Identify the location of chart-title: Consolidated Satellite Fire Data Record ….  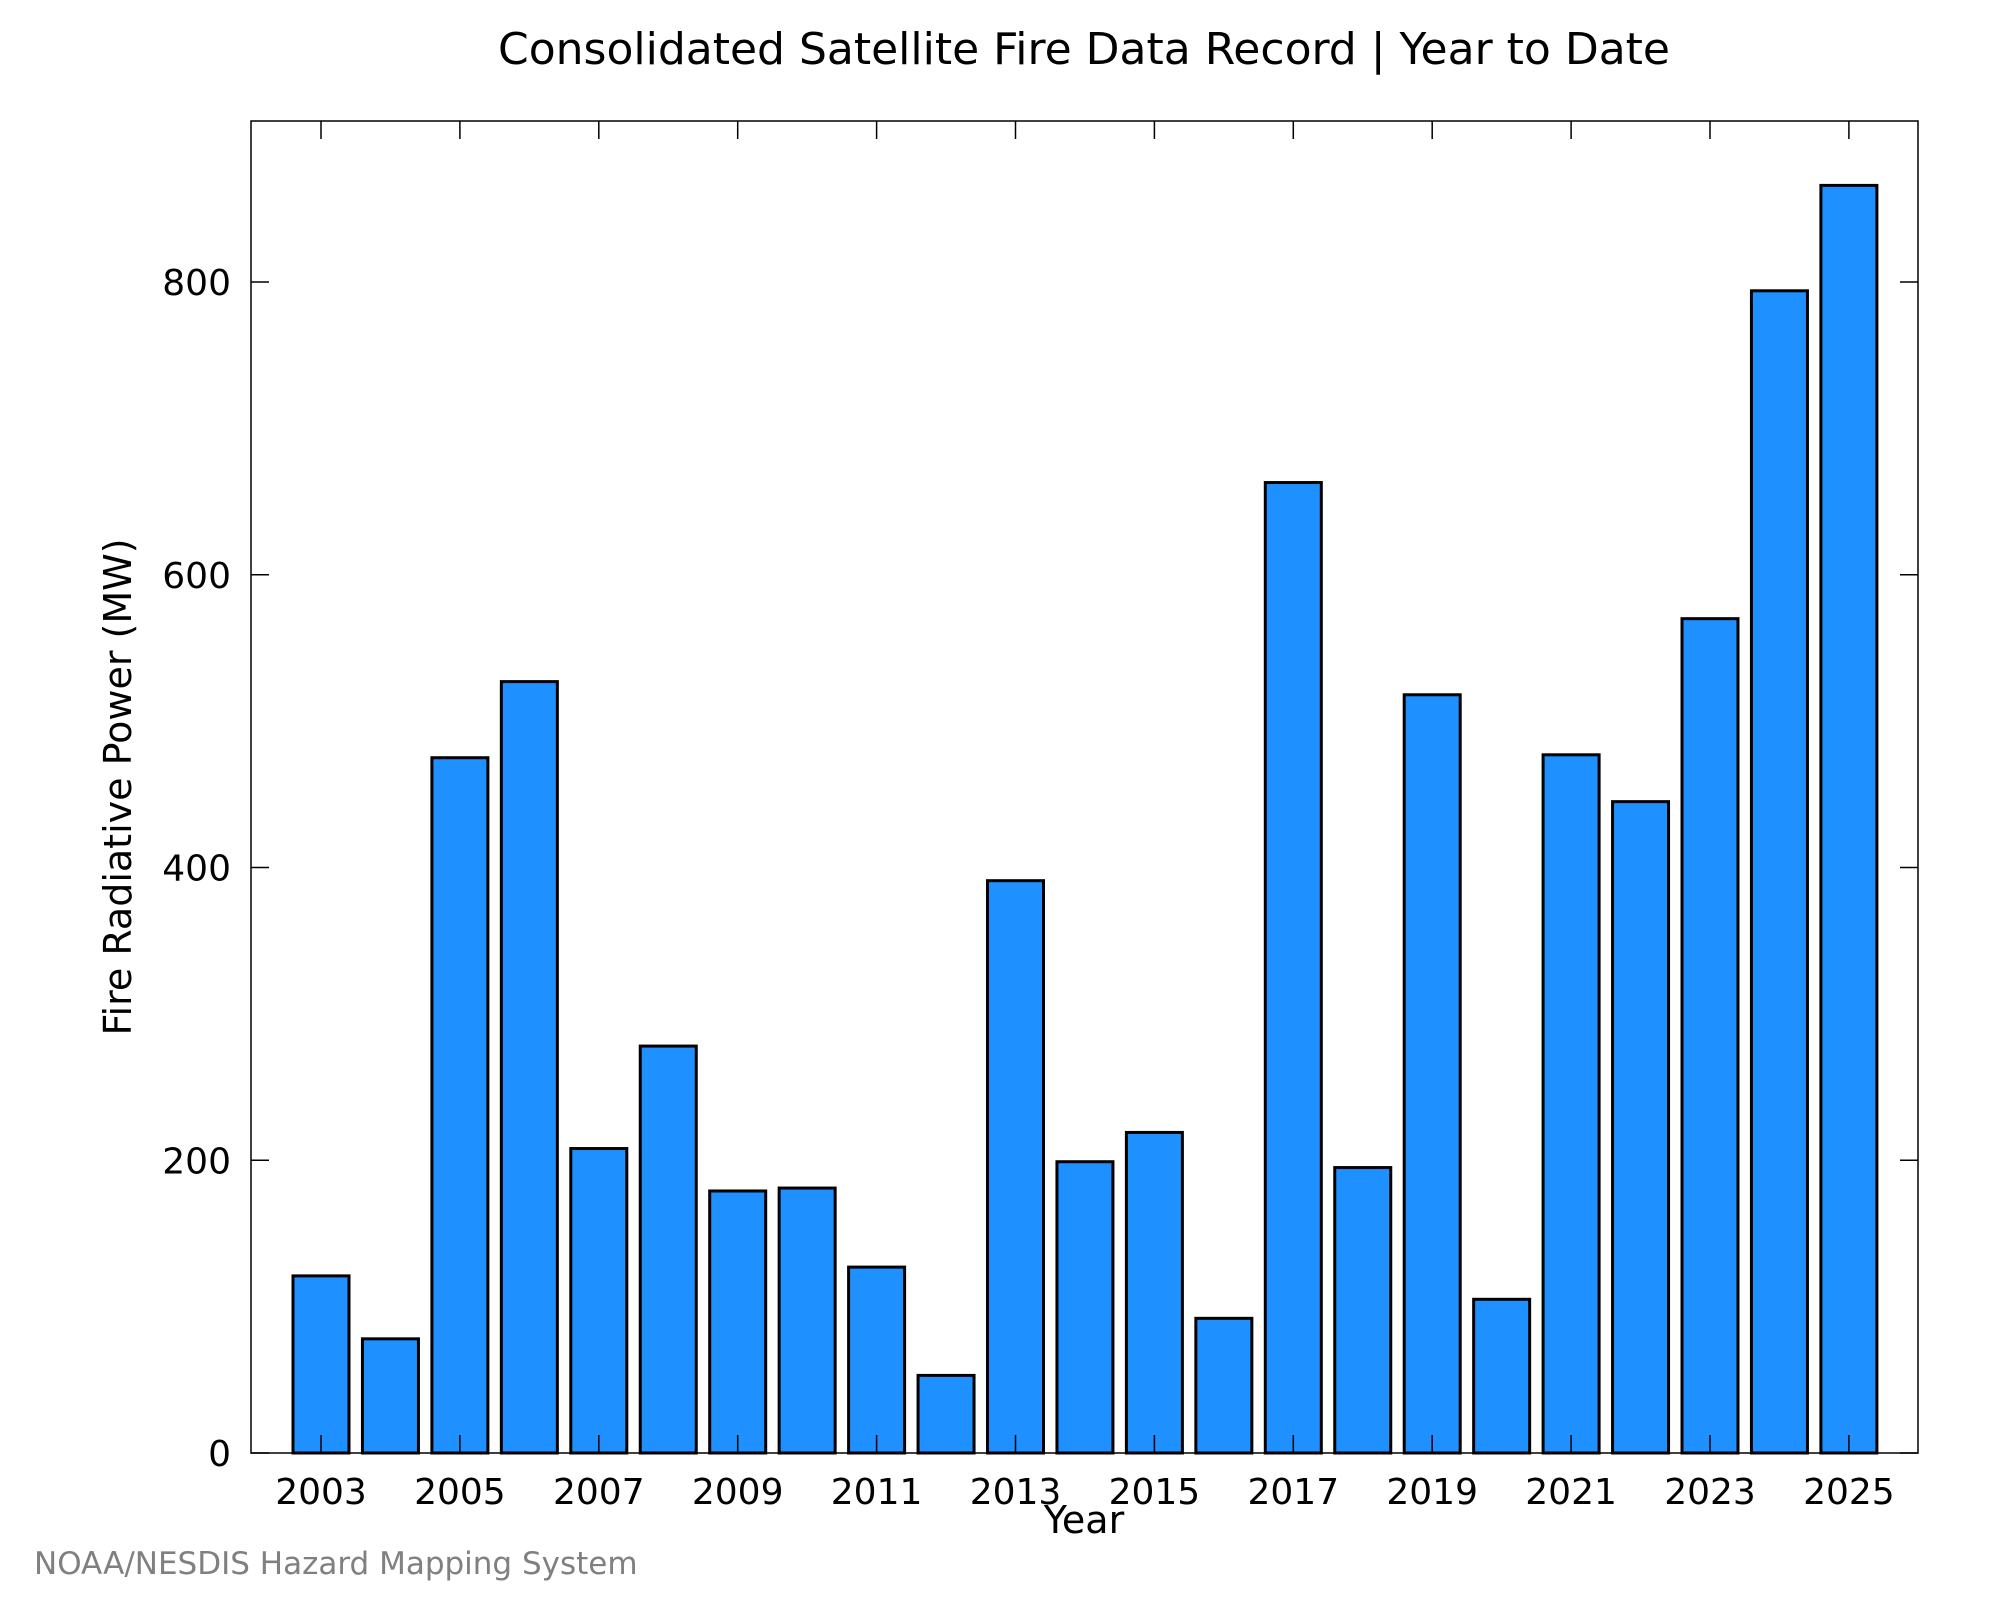
(1084, 49).